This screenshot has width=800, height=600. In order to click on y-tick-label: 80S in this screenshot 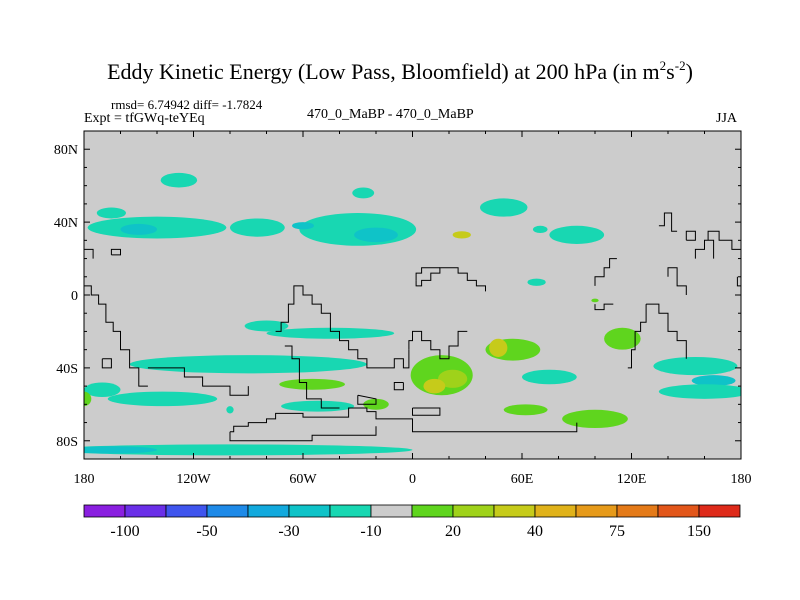, I will do `click(67, 442)`.